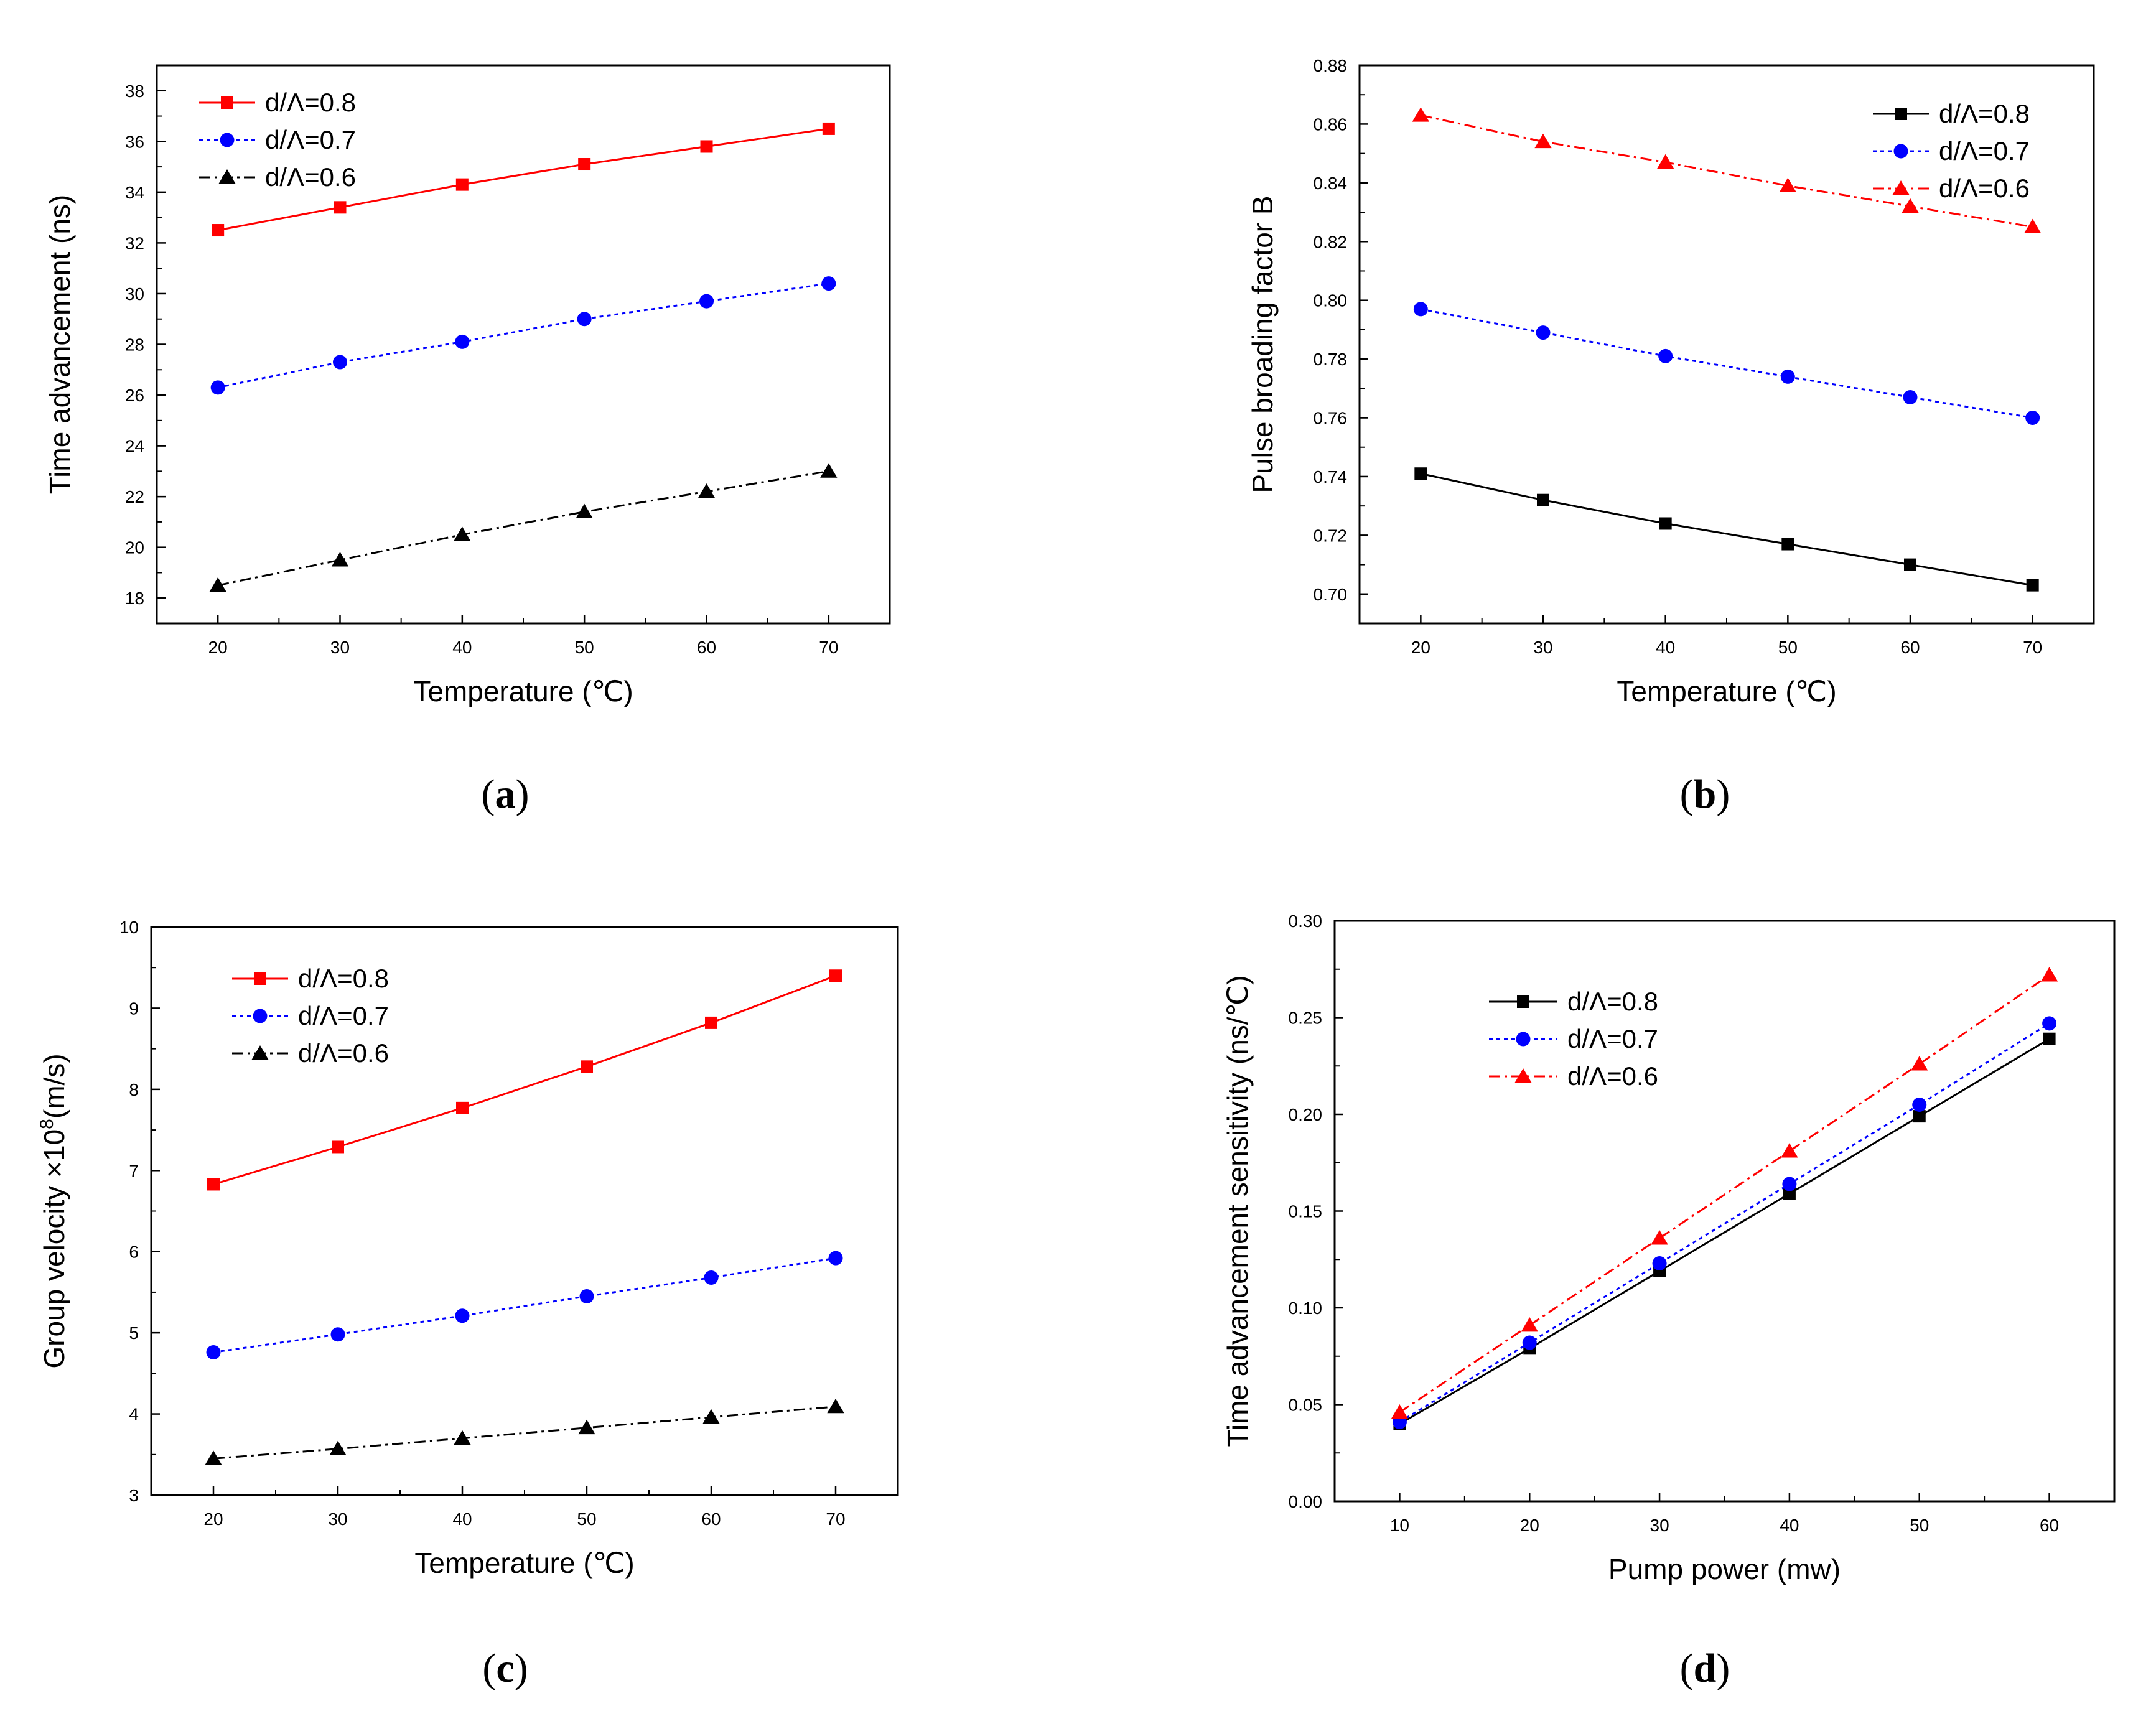 Image resolution: width=2156 pixels, height=1711 pixels. What do you see at coordinates (1331, 359) in the screenshot?
I see `y-tick-label: 0.78` at bounding box center [1331, 359].